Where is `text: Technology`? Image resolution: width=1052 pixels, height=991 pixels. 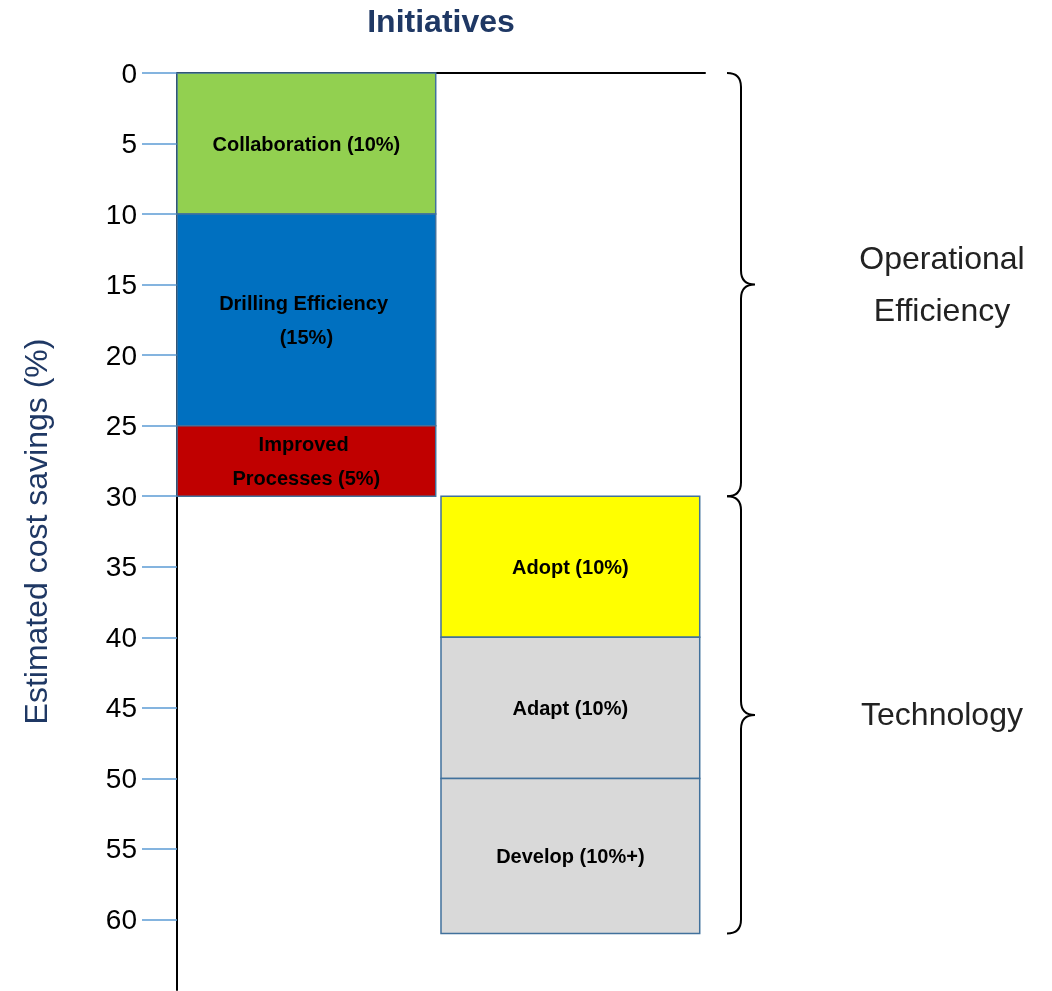 text: Technology is located at coordinates (942, 713).